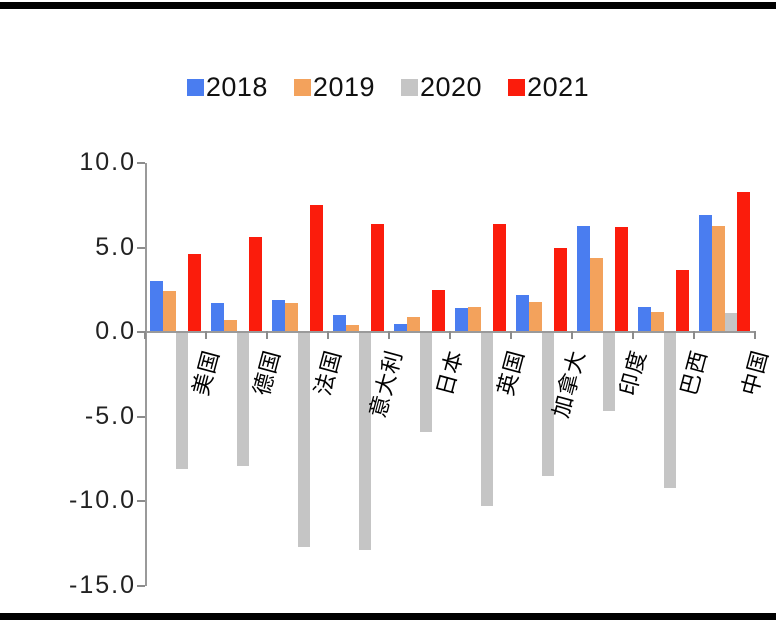 The image size is (776, 628). Describe the element at coordinates (694, 373) in the screenshot. I see `x-axis-label-巴西: 巴西` at that location.